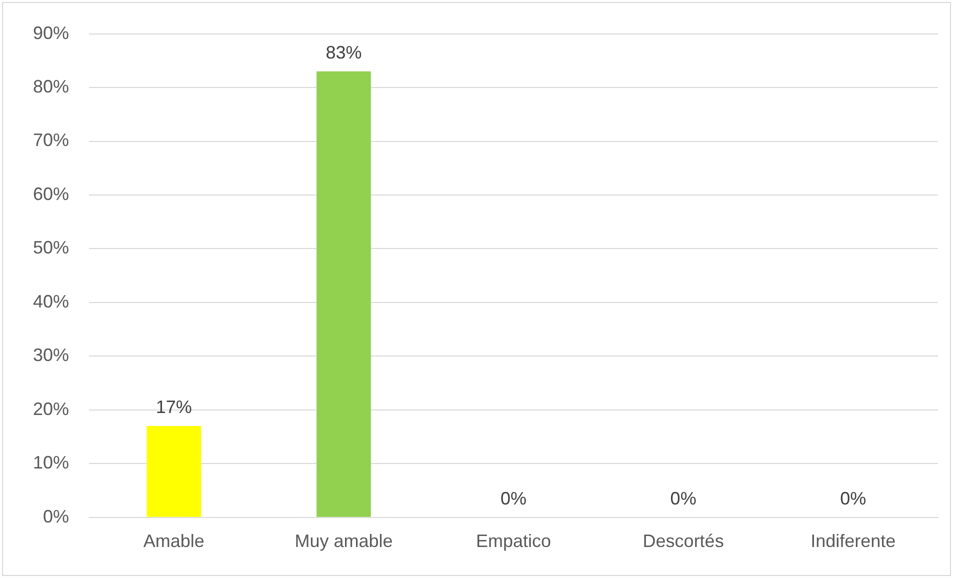 The width and height of the screenshot is (953, 578). Describe the element at coordinates (51, 462) in the screenshot. I see `y-tick-label: 10%` at that location.